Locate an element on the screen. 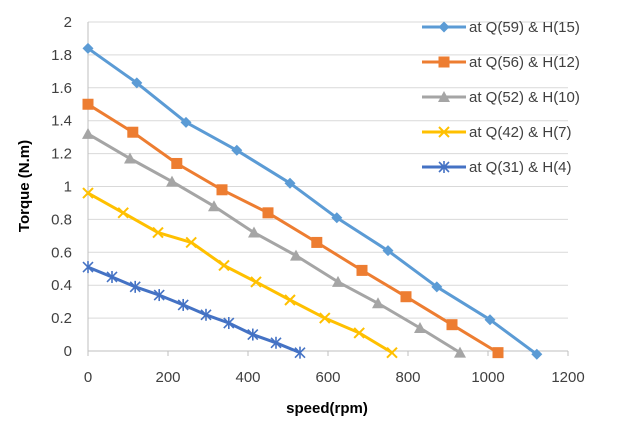 This screenshot has width=624, height=425. y-tick-label: 1 is located at coordinates (68, 187).